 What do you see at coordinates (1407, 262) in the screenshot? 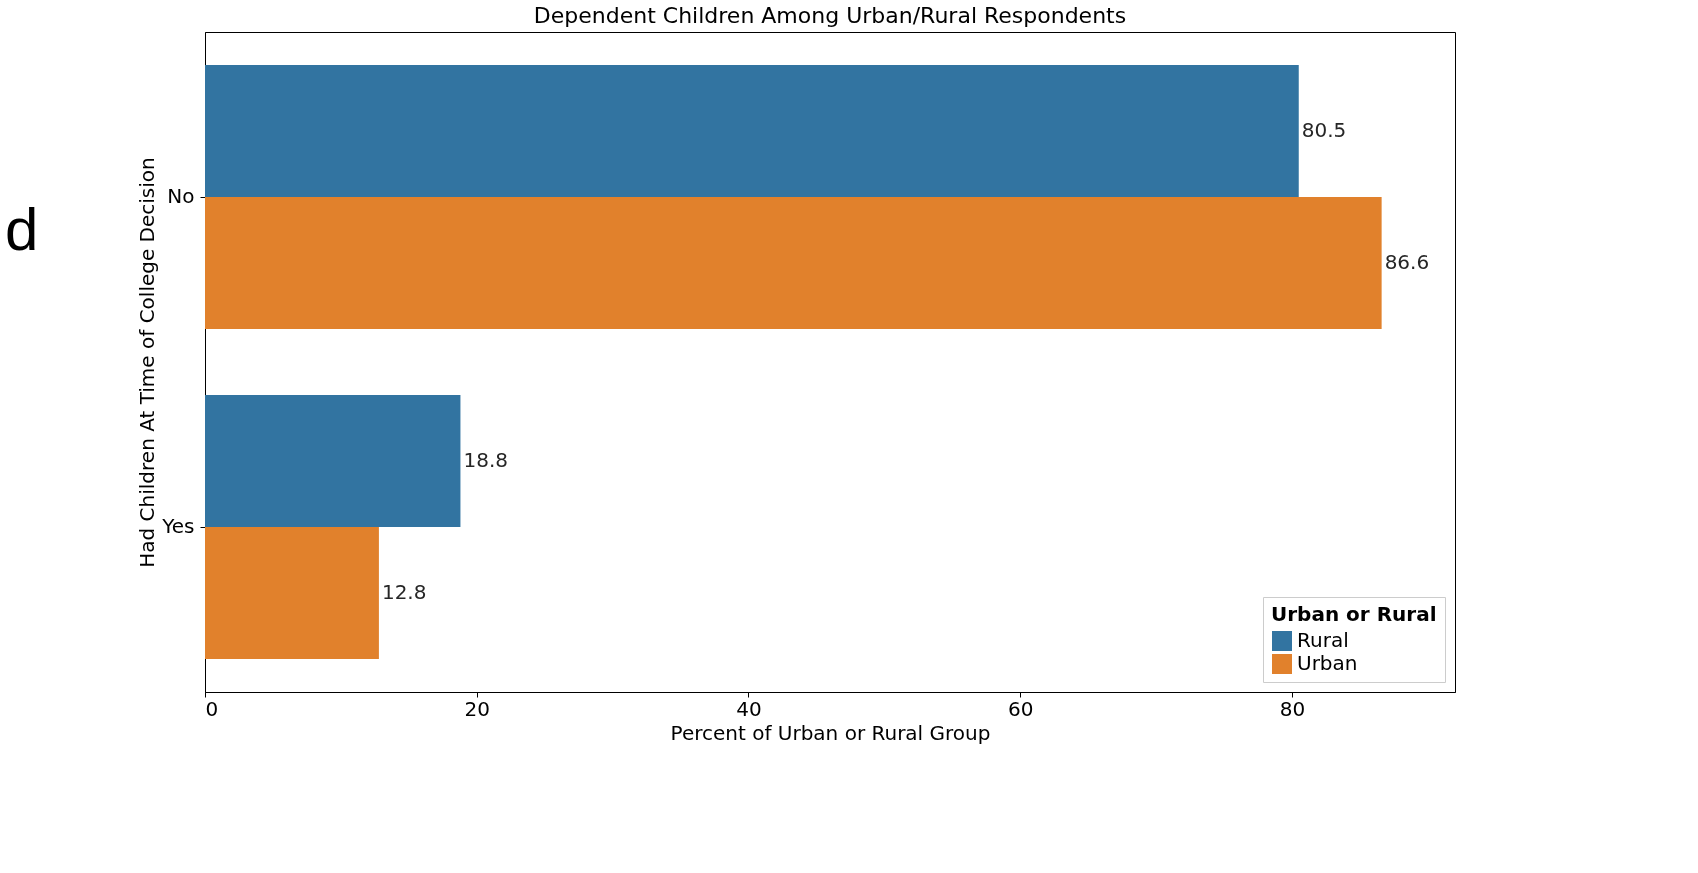
I see `data-label: 86.6` at bounding box center [1407, 262].